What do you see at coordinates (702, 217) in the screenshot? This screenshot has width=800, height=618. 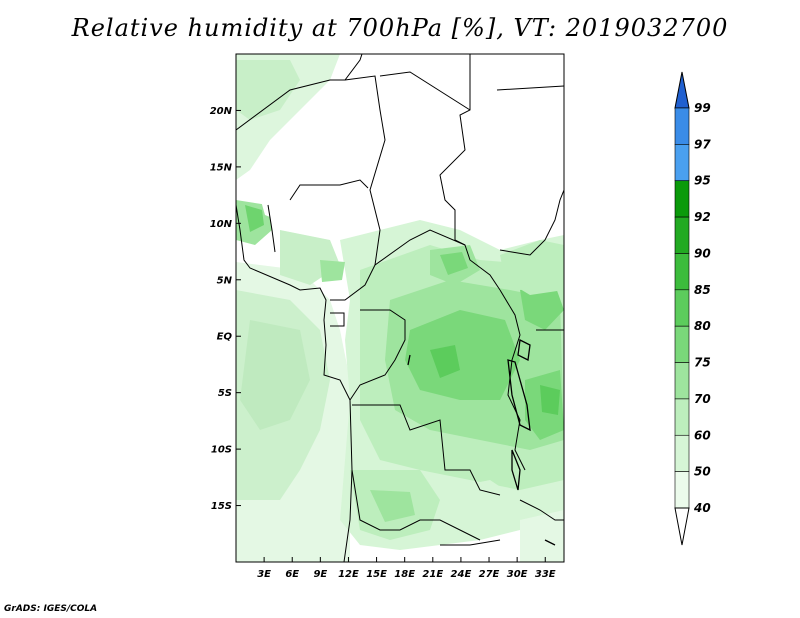 I see `colorbar-level-label: 92` at bounding box center [702, 217].